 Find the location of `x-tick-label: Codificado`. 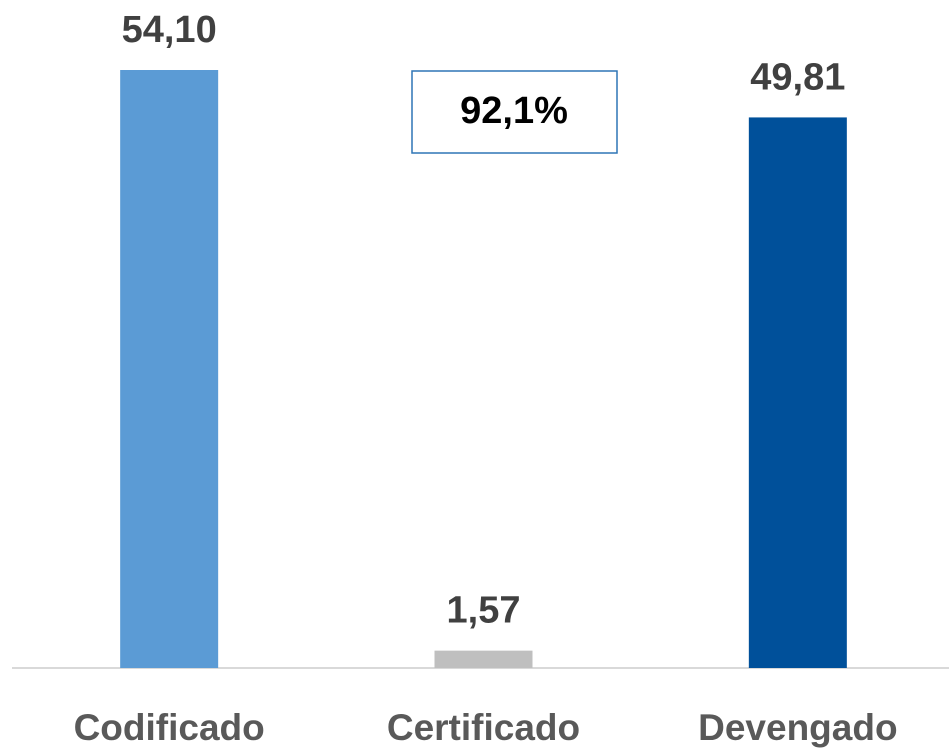

x-tick-label: Codificado is located at coordinates (169, 727).